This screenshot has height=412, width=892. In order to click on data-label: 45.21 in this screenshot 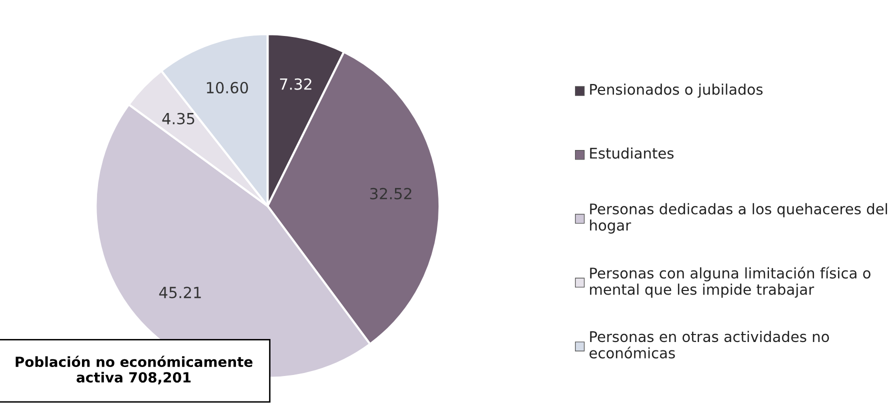, I will do `click(180, 292)`.